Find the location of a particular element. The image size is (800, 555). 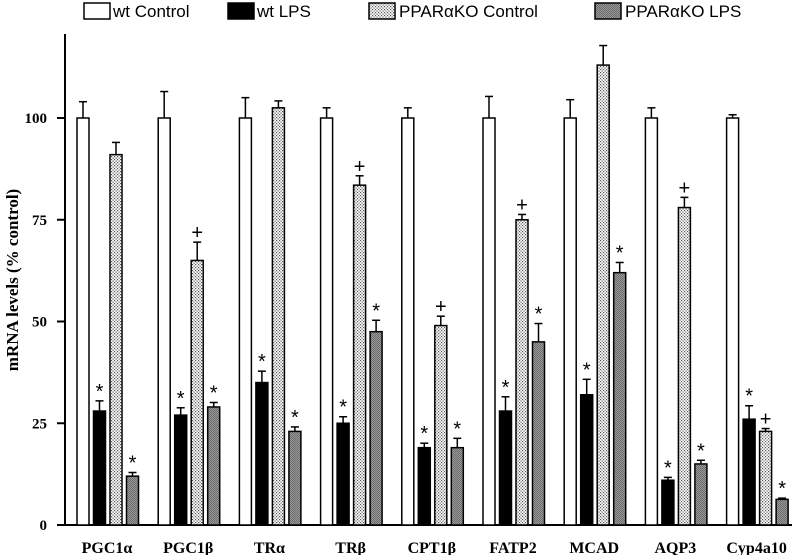

x-category-label: PGC1α is located at coordinates (107, 547).